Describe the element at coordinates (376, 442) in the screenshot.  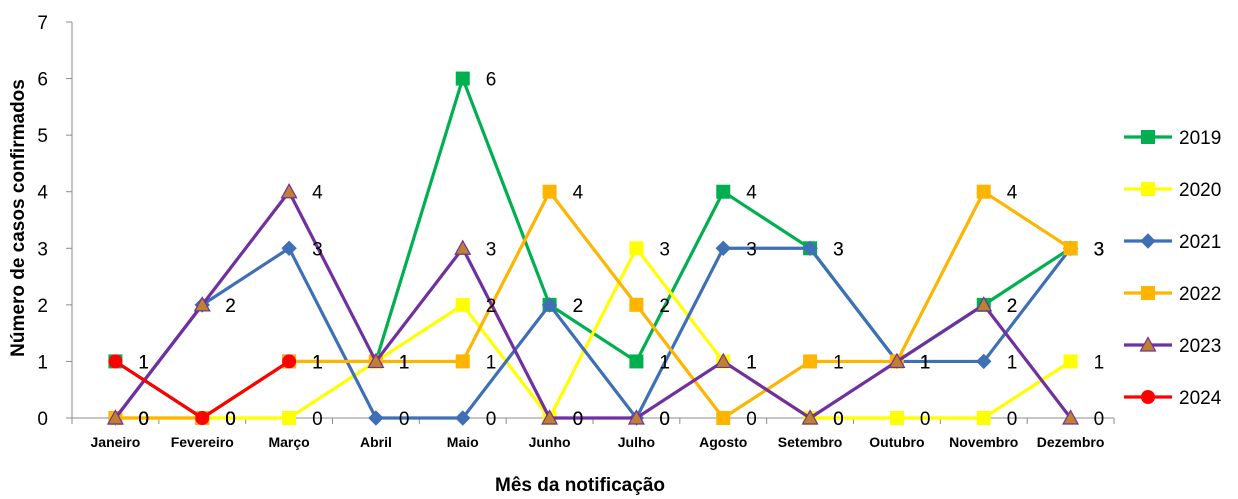
I see `x-tick-label: Abril` at that location.